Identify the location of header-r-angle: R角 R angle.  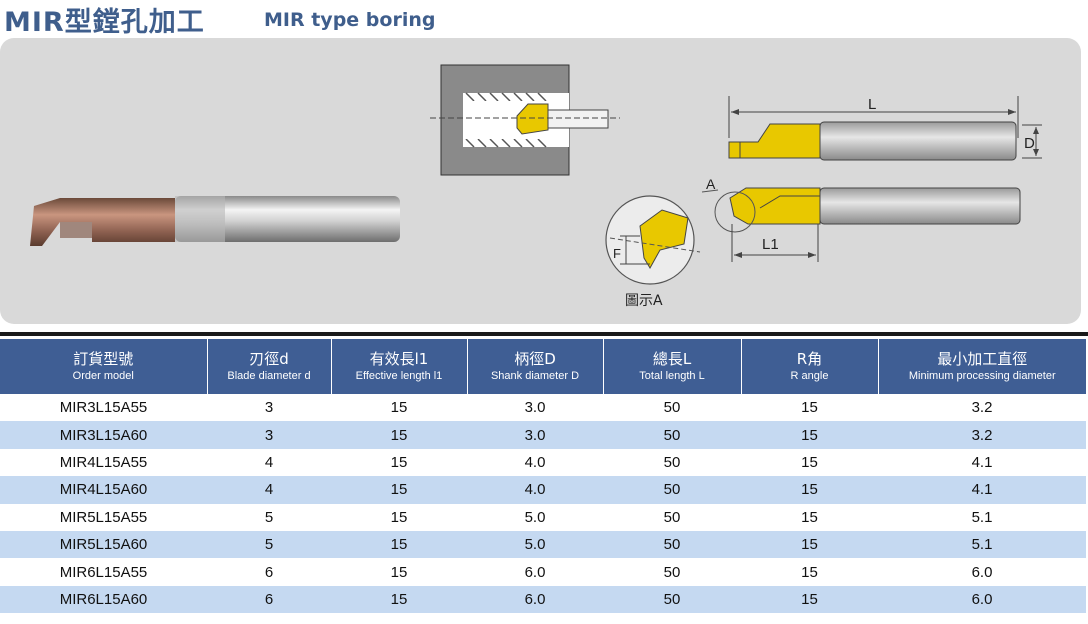
(809, 366).